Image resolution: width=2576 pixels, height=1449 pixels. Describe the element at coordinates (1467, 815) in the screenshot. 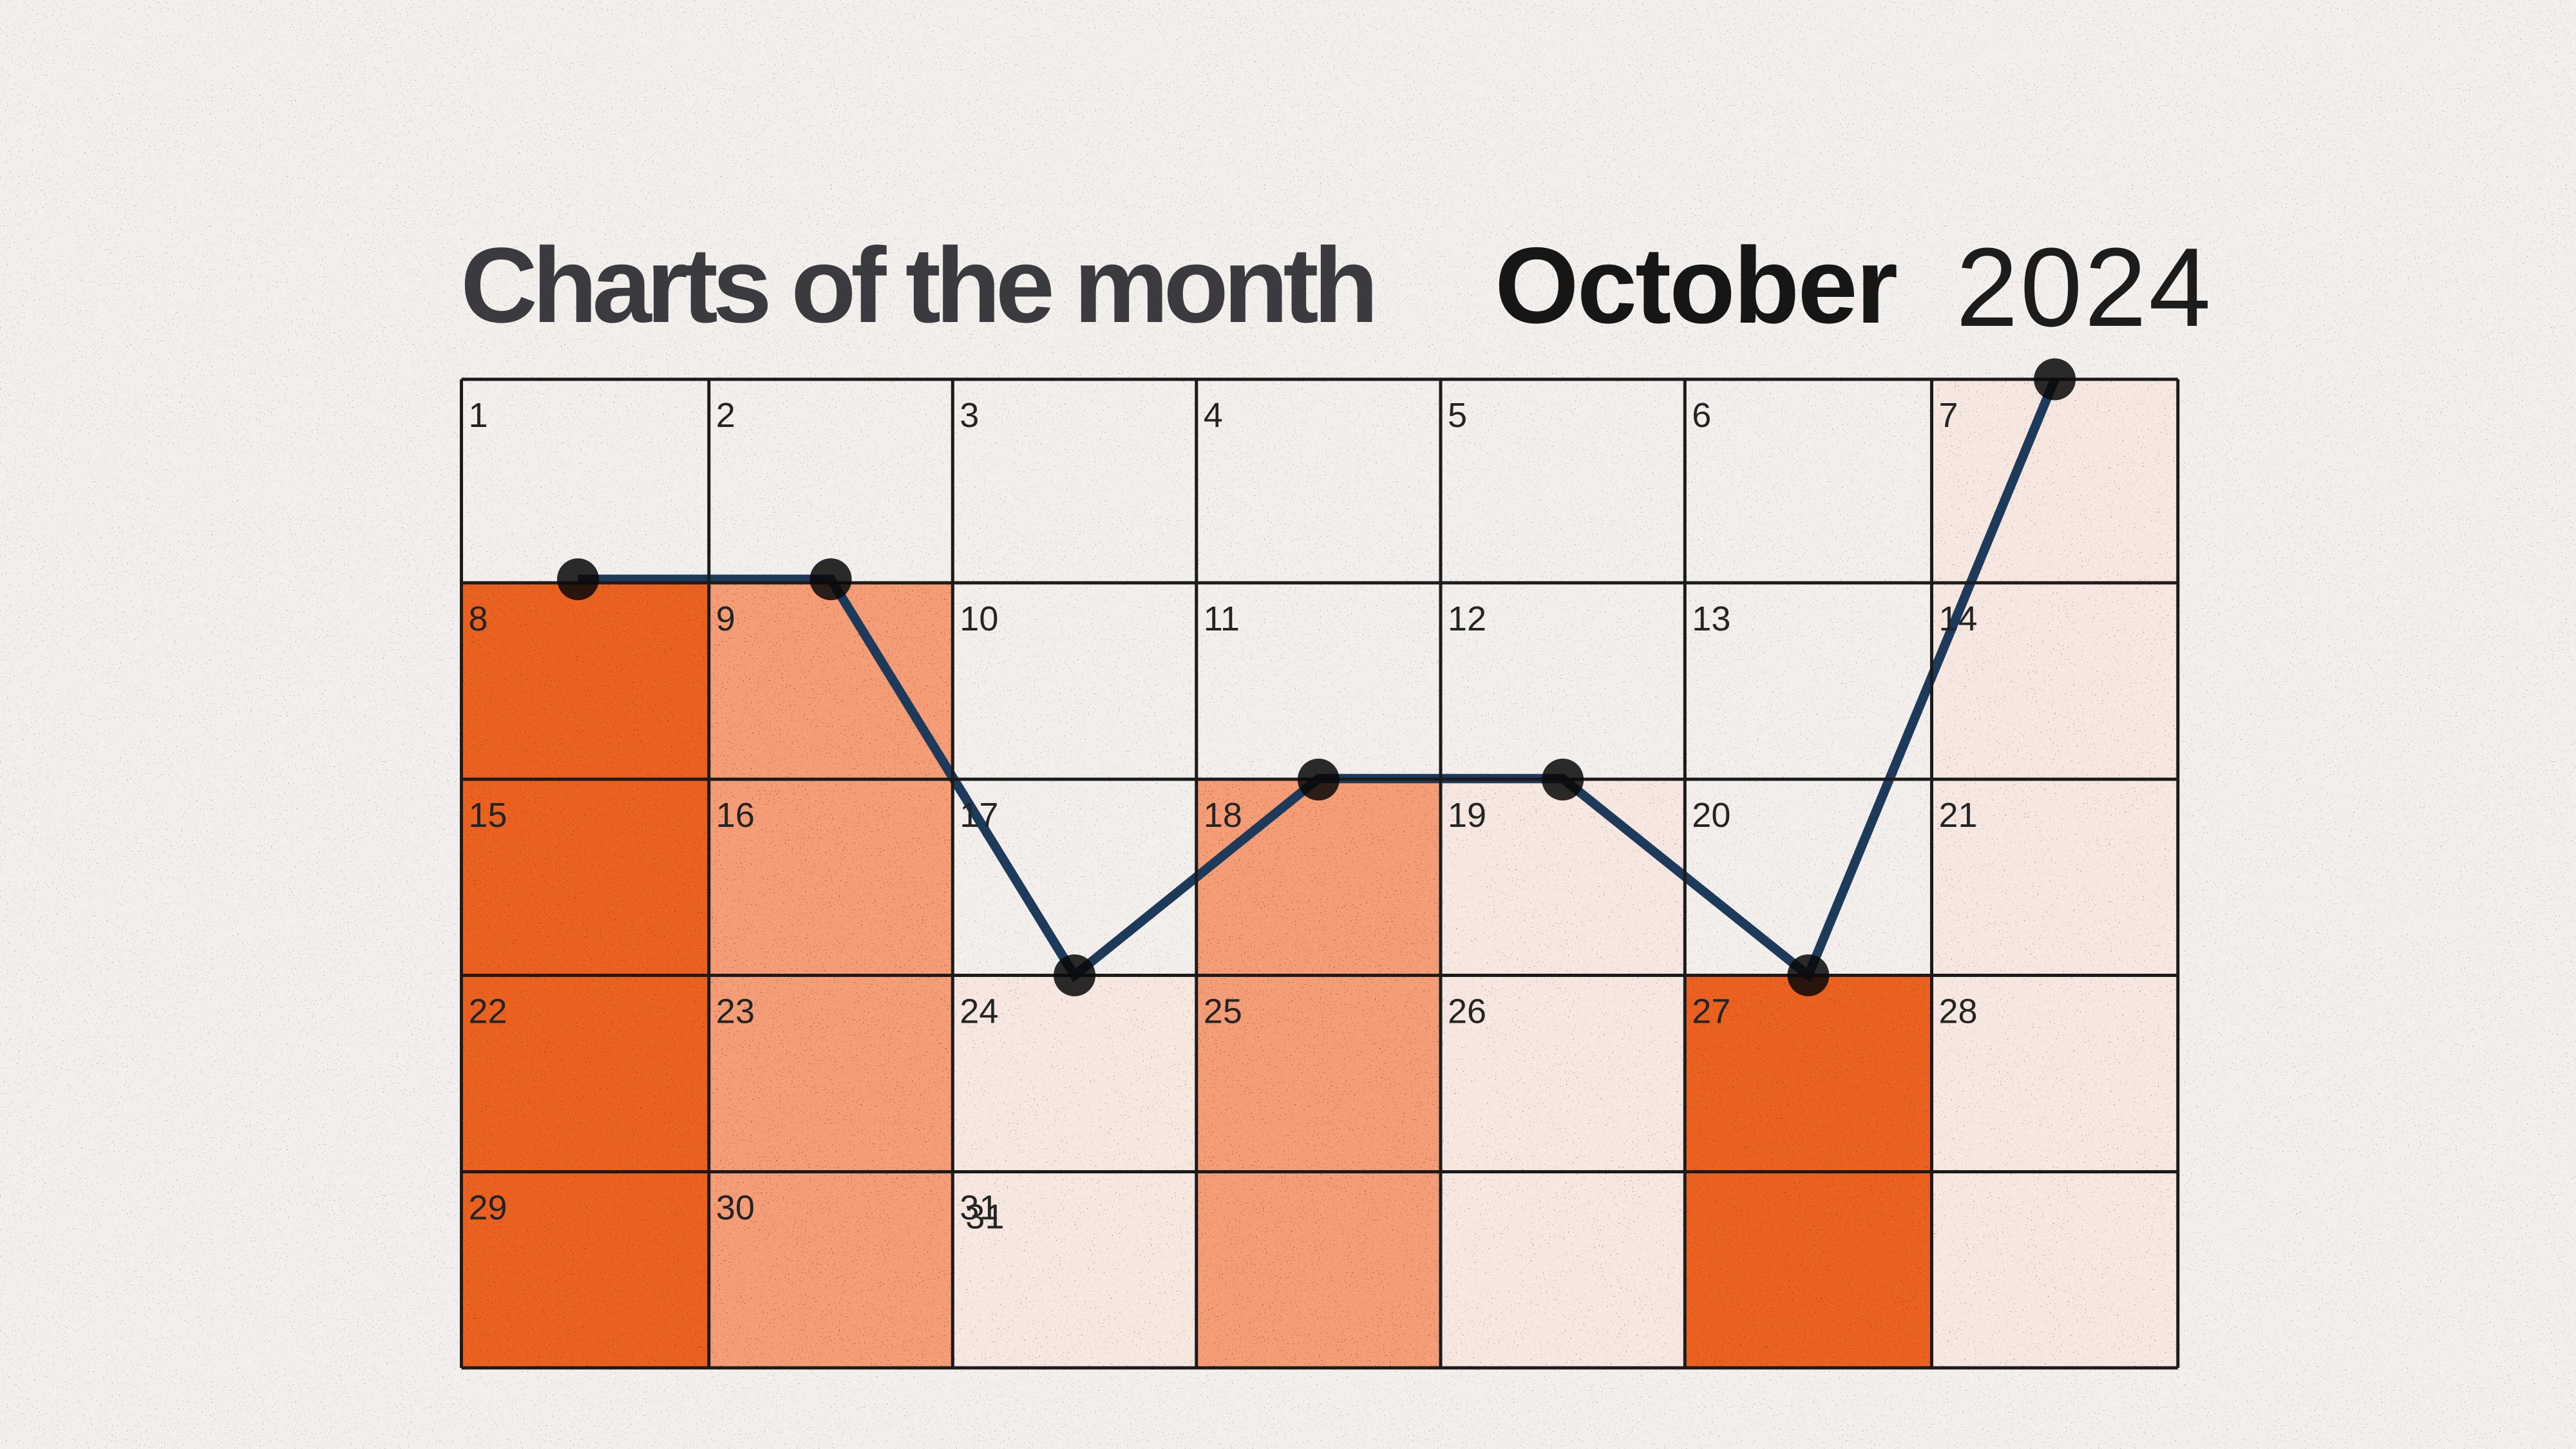

I see `svg-text: 19` at that location.